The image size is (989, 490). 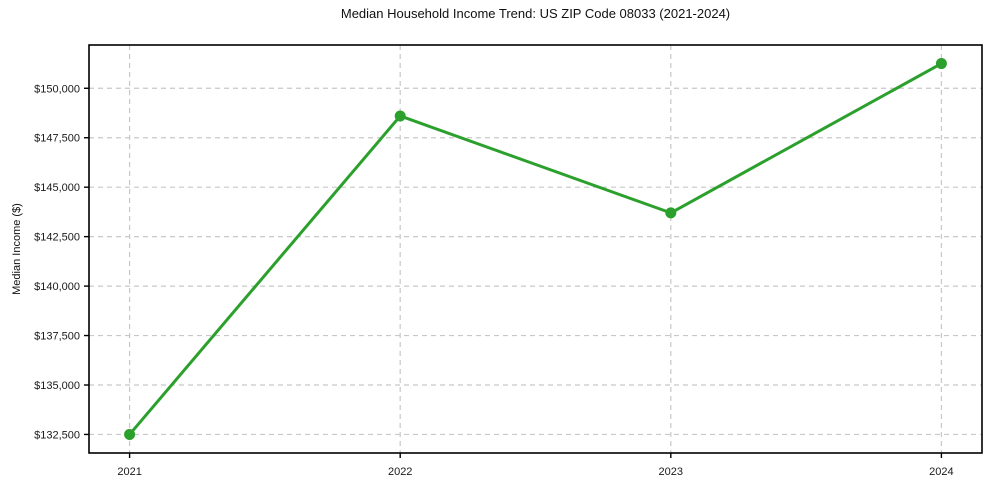 What do you see at coordinates (400, 472) in the screenshot?
I see `x-tick-label: 2022` at bounding box center [400, 472].